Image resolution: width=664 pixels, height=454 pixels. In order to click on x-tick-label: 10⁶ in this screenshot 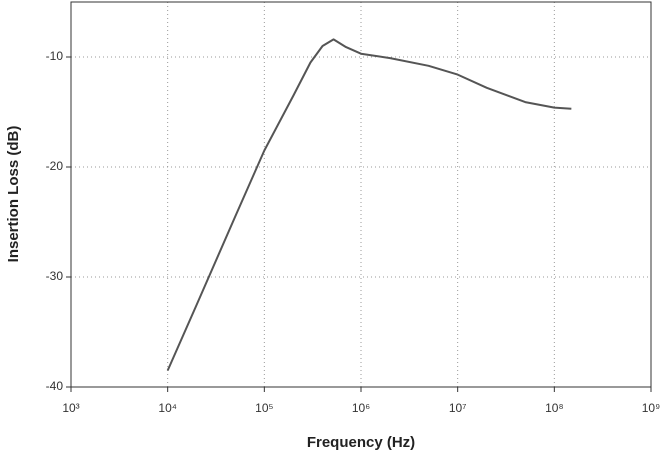, I will do `click(361, 408)`.